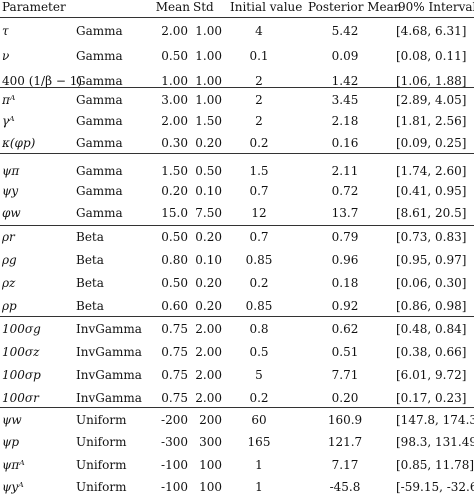 The width and height of the screenshot is (474, 499). What do you see at coordinates (174, 56) in the screenshot?
I see `mean-cell: 0.50` at bounding box center [174, 56].